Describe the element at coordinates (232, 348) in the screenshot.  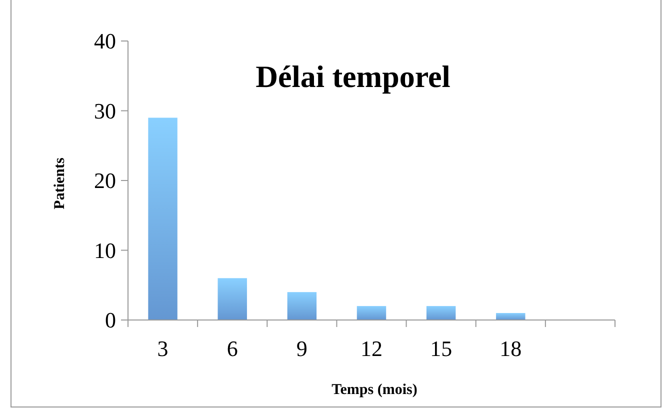
I see `x-tick-label: 6` at that location.